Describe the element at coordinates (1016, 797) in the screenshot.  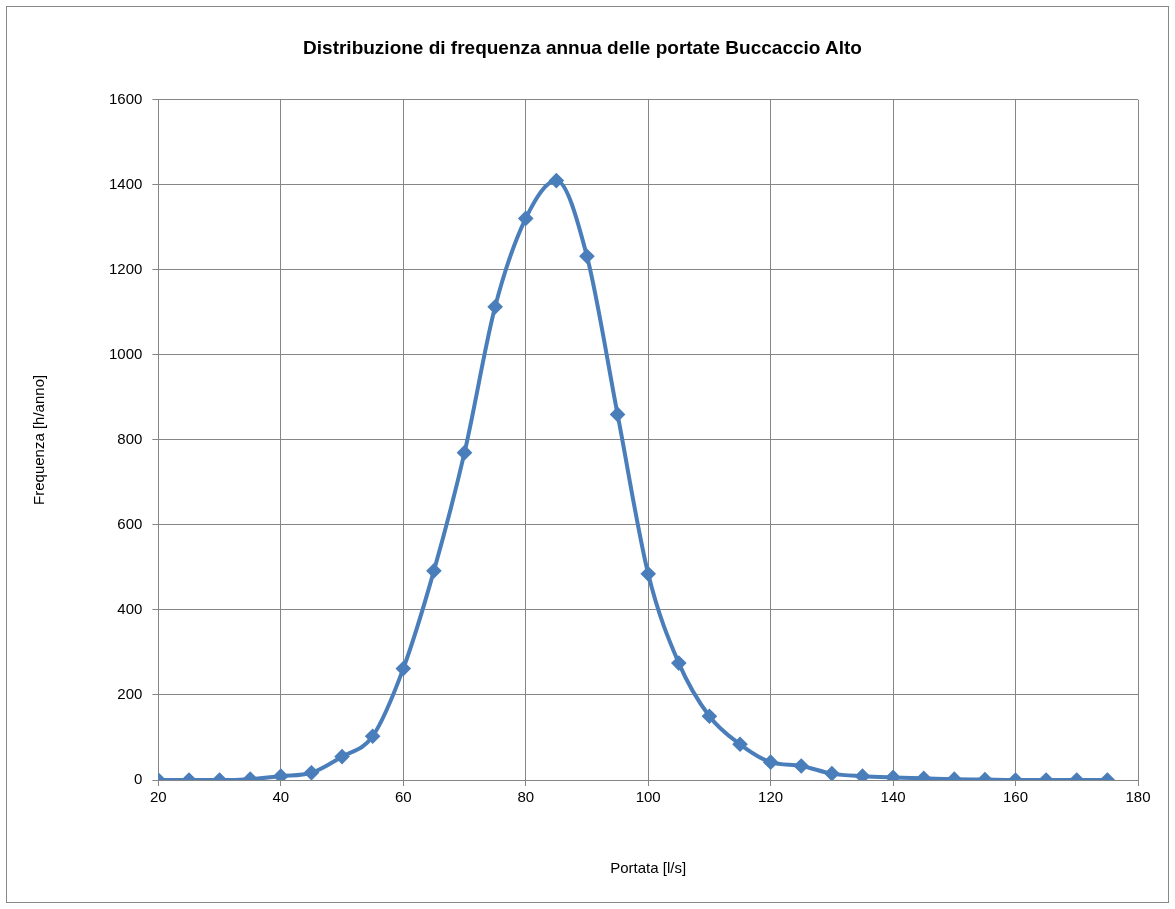
I see `x-tick-label: 160` at that location.